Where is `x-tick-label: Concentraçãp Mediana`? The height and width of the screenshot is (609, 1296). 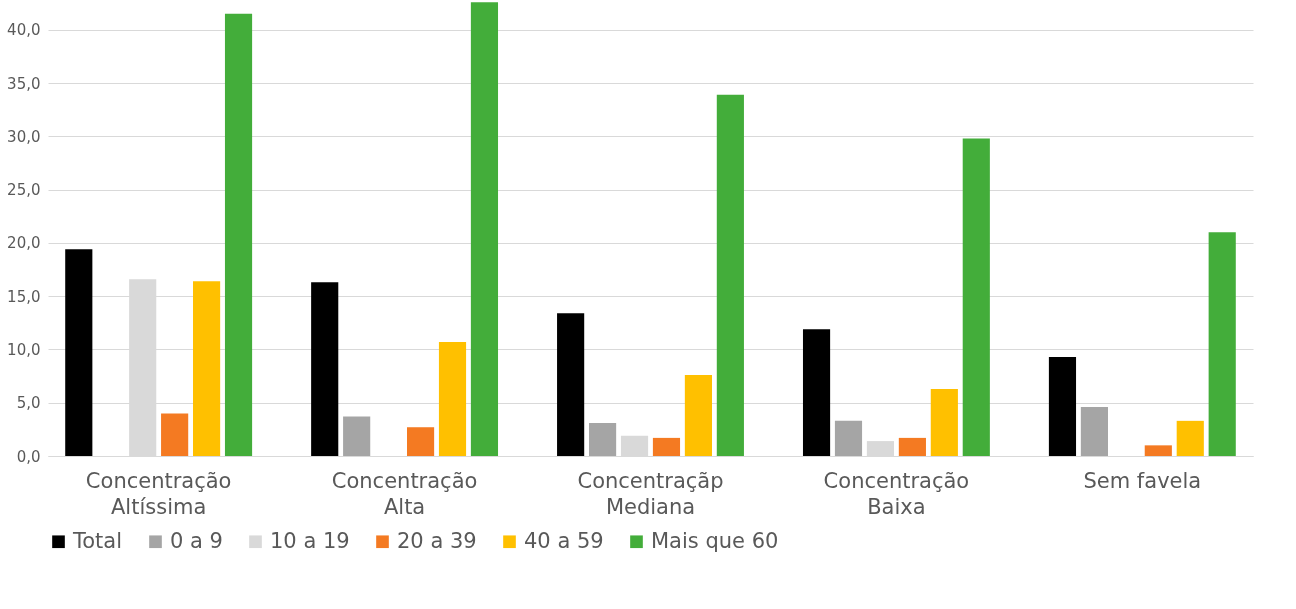
x-tick-label: Concentraçãp Mediana is located at coordinates (650, 493).